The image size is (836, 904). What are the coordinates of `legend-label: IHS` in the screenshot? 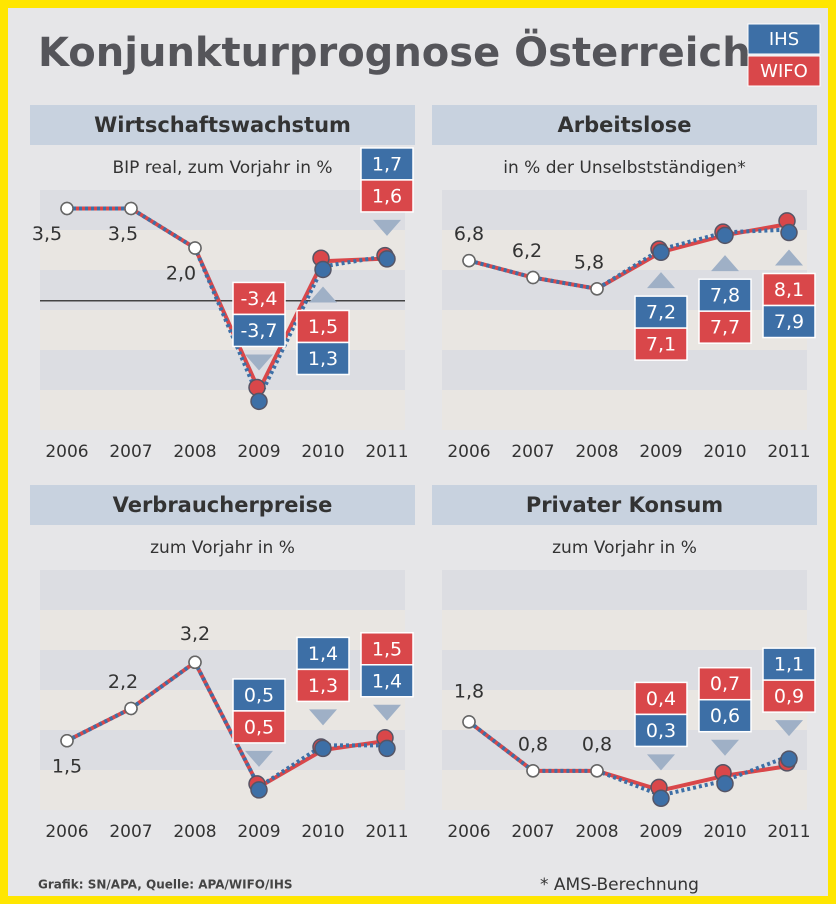 It's located at (784, 39).